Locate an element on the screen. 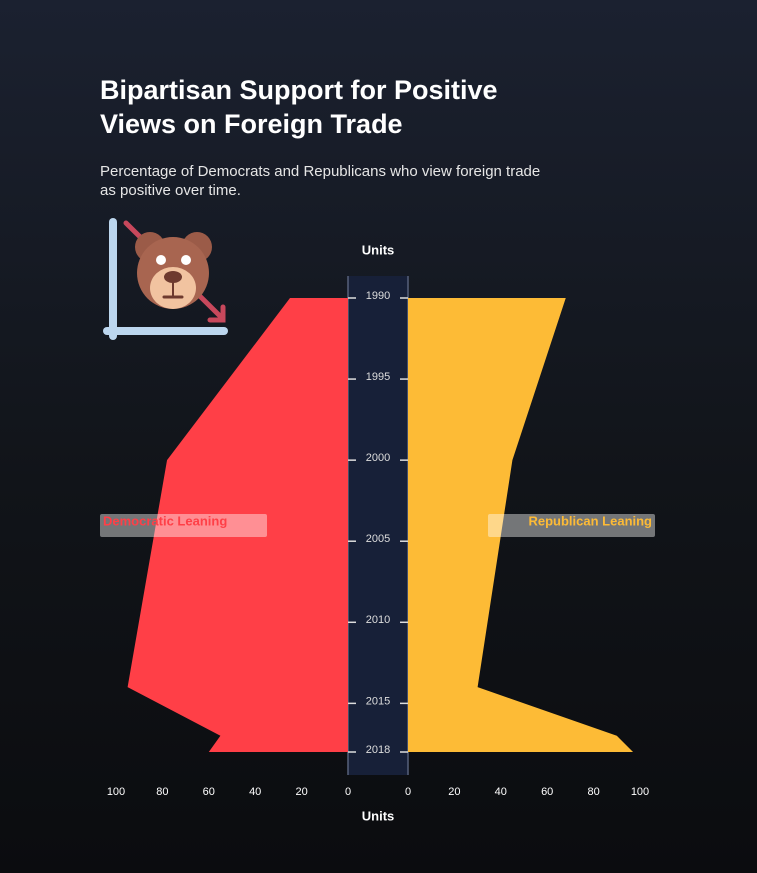 The image size is (757, 873). y-tick-label: 1995 is located at coordinates (378, 377).